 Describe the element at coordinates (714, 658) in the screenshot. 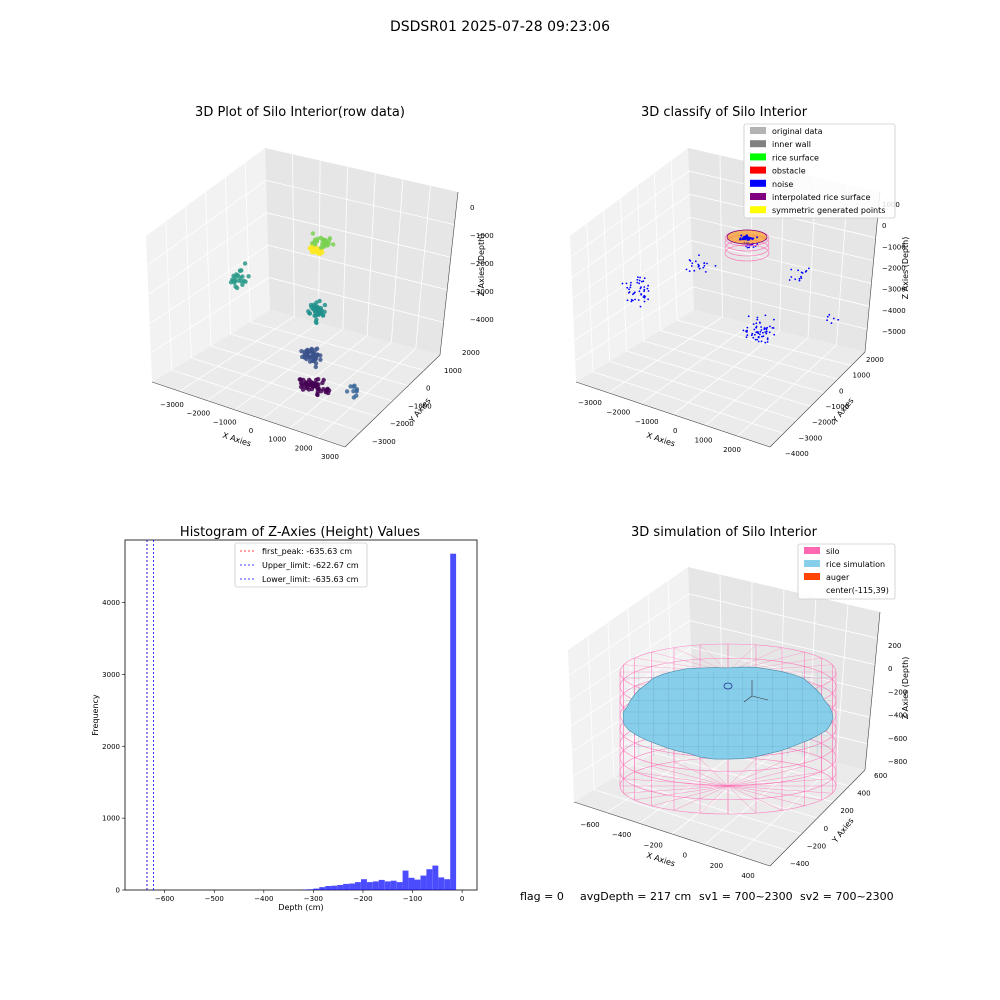

I see `silo-roof-spoke` at that location.